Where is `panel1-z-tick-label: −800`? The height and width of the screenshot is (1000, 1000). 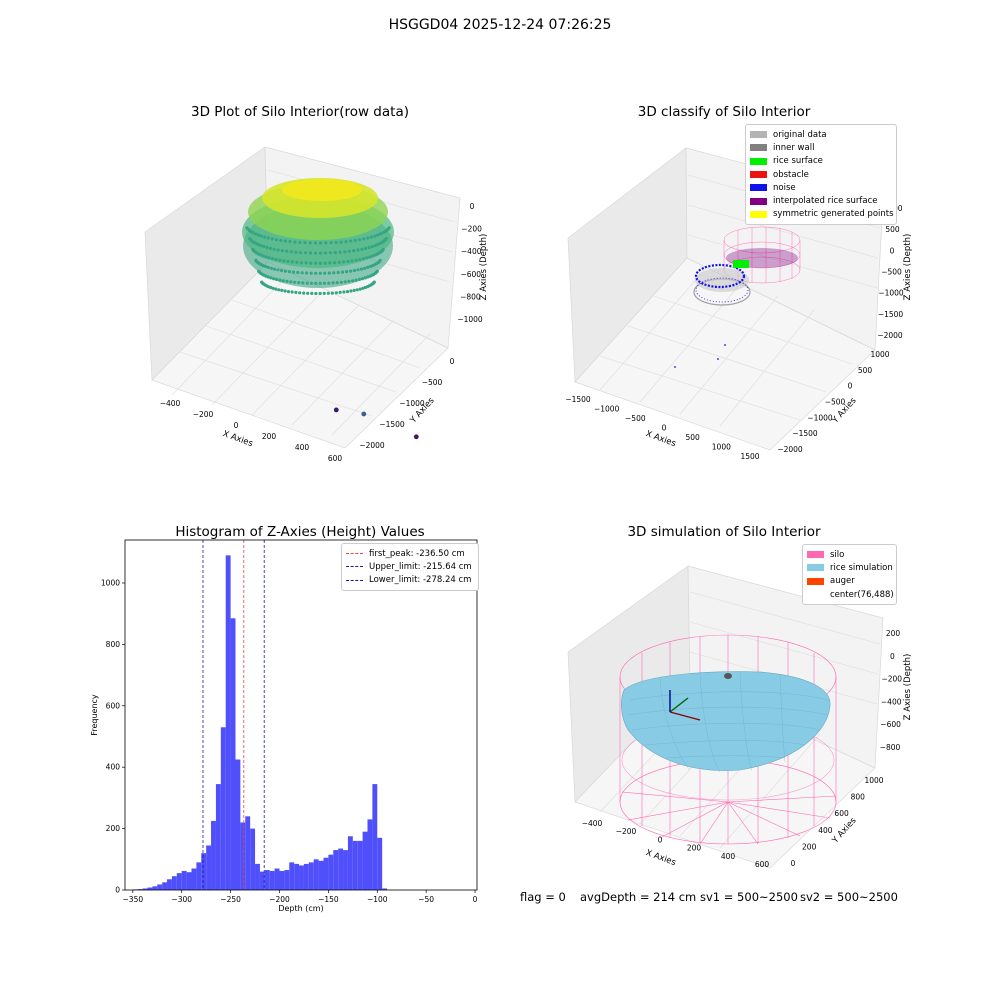 panel1-z-tick-label: −800 is located at coordinates (470, 296).